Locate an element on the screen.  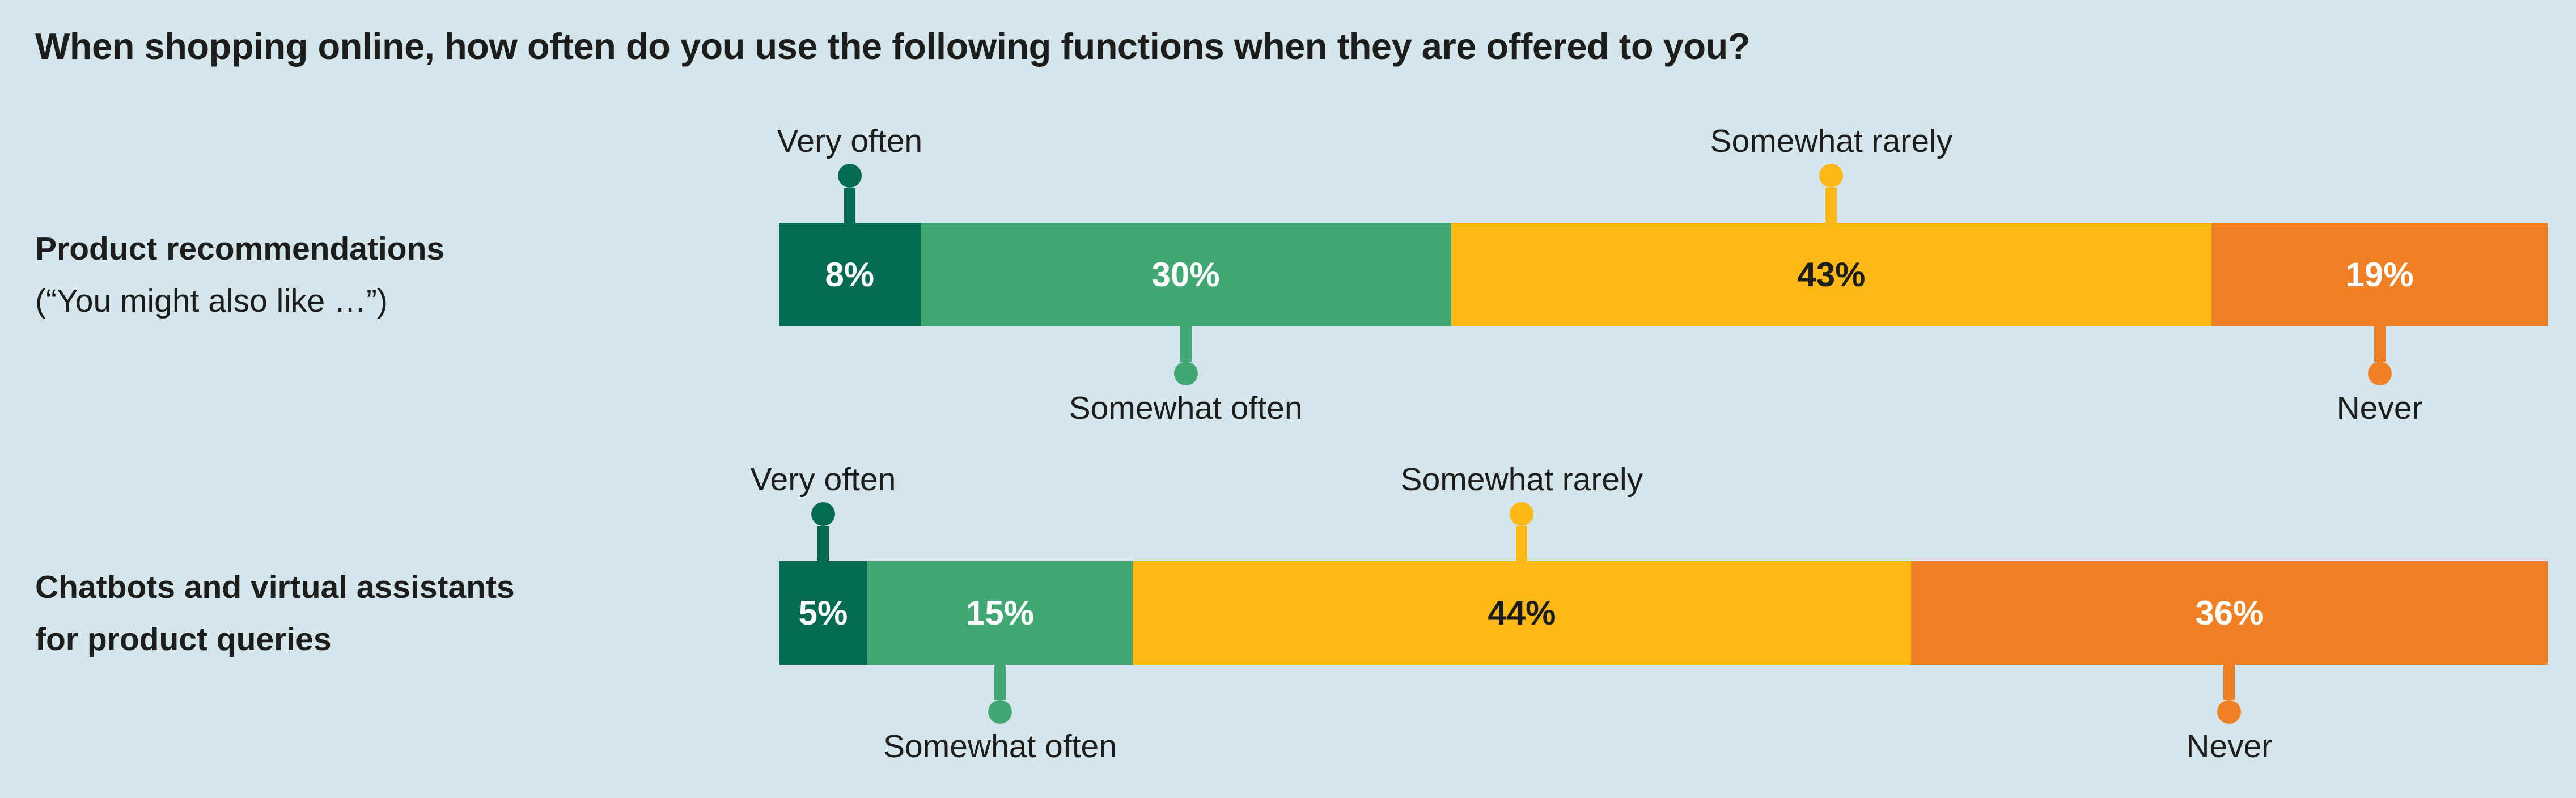
segment-value-label: 19% is located at coordinates (2379, 275).